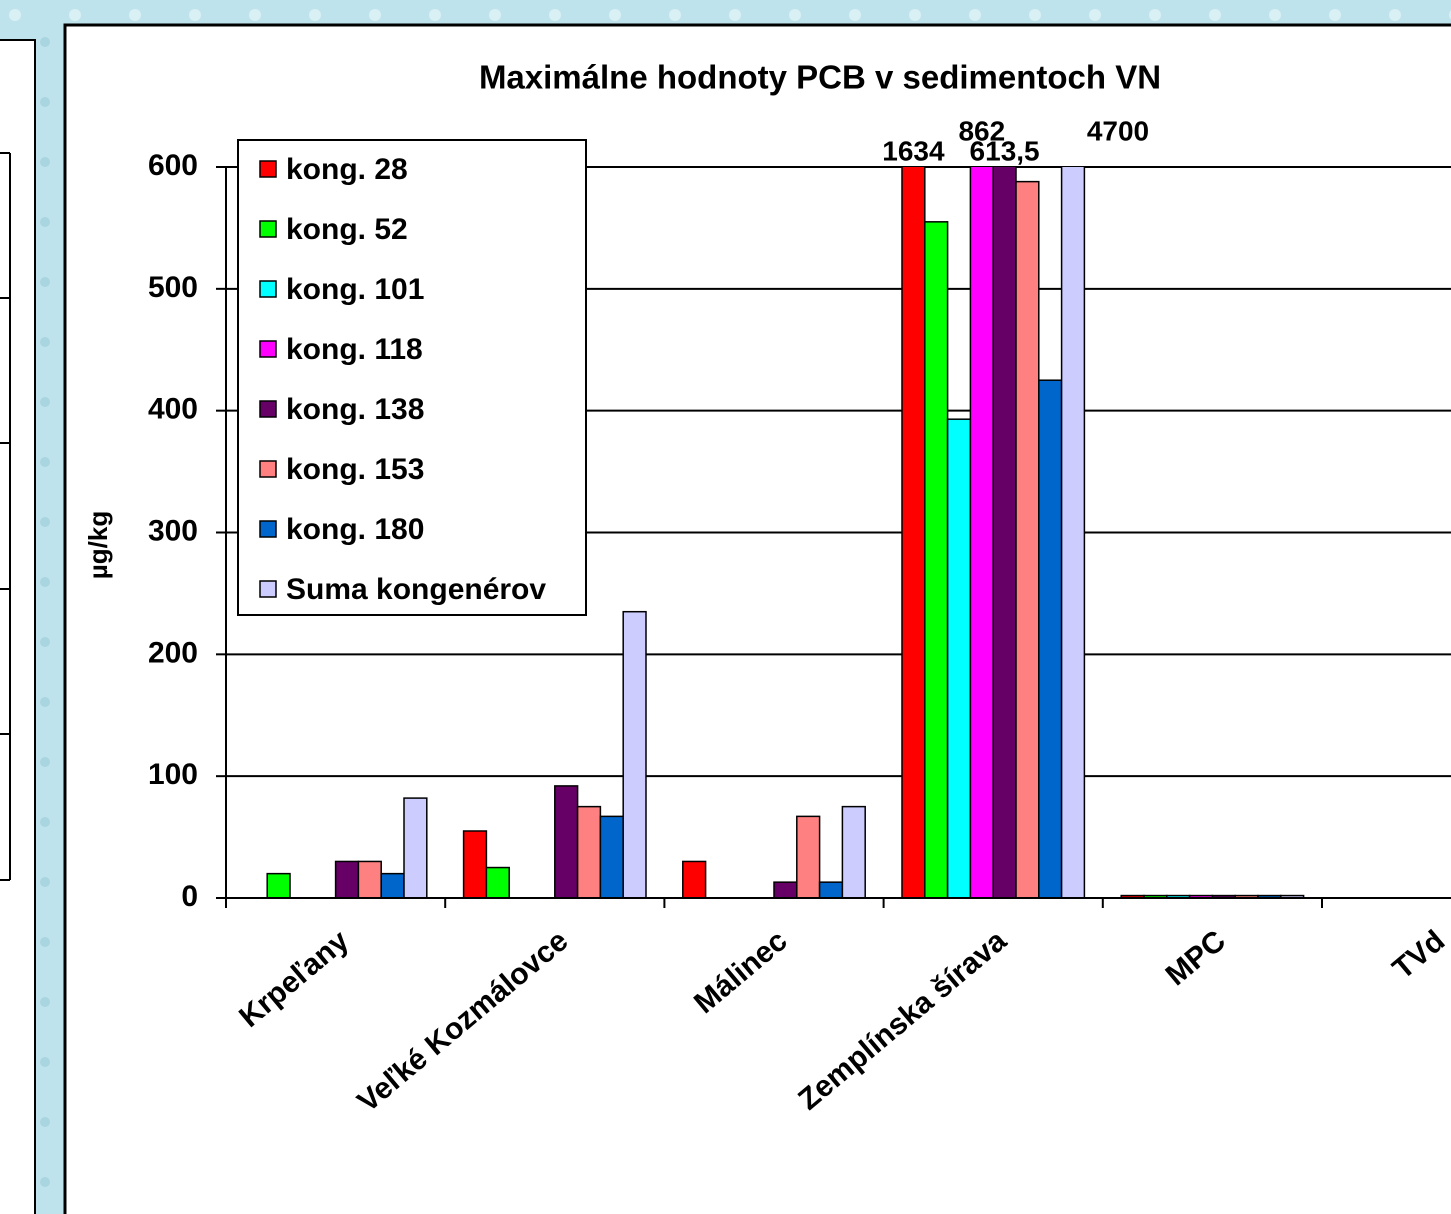  I want to click on y-tick-label: 0, so click(189, 896).